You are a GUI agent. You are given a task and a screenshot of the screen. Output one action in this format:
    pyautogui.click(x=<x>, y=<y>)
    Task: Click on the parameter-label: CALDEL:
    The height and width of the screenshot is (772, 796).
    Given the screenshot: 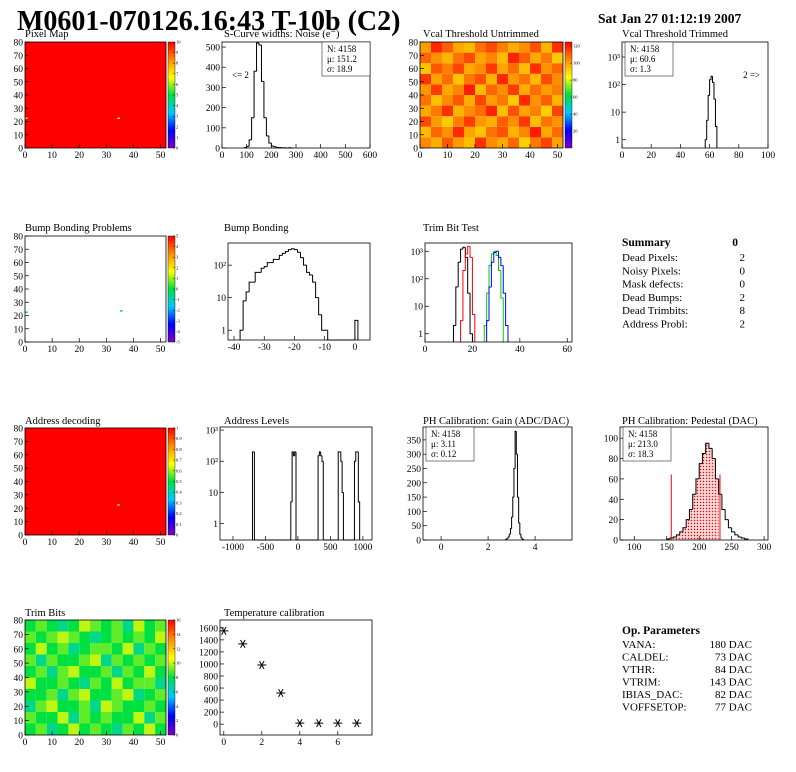 What is the action you would take?
    pyautogui.click(x=645, y=658)
    